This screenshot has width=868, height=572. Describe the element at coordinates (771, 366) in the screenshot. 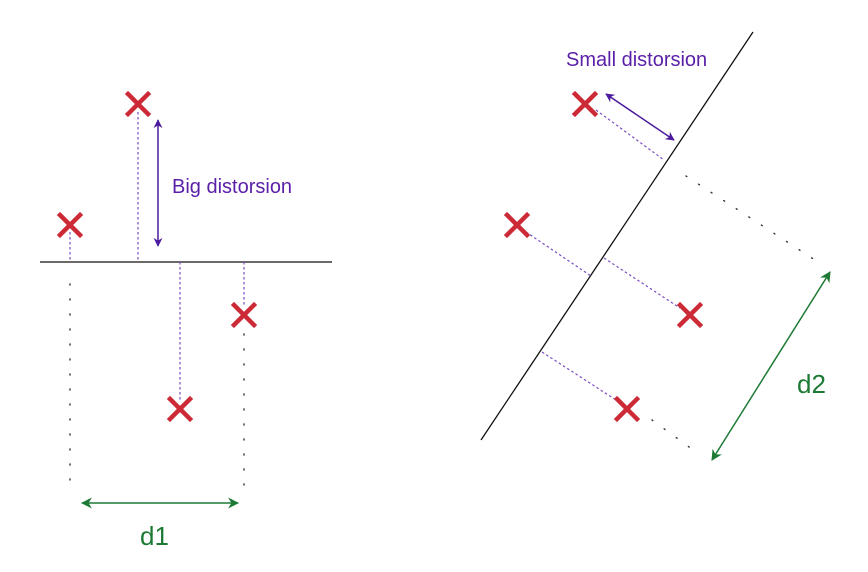

I see `d2-distance-arrow` at that location.